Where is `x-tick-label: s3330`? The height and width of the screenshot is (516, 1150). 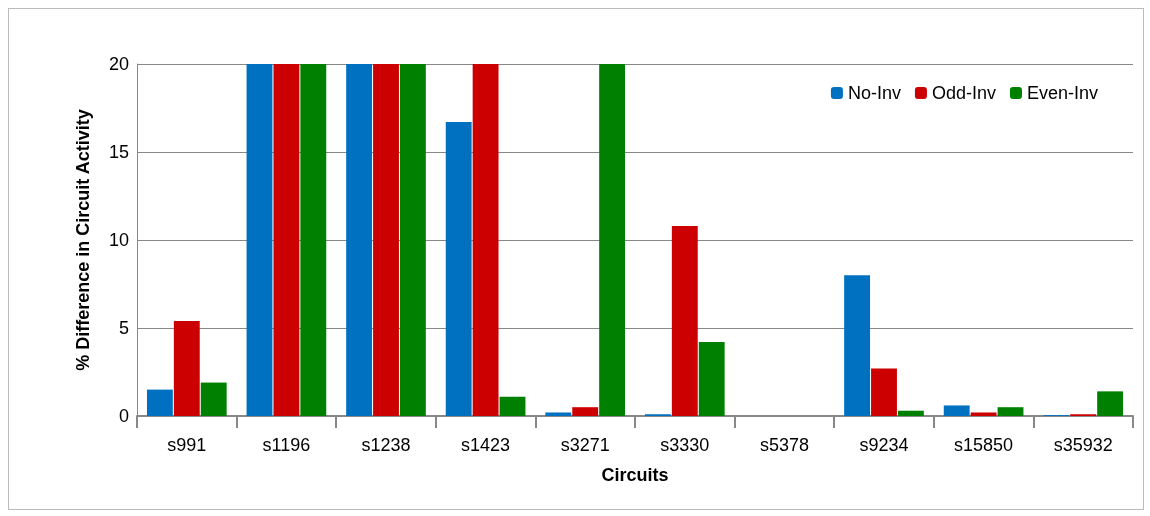
x-tick-label: s3330 is located at coordinates (685, 445).